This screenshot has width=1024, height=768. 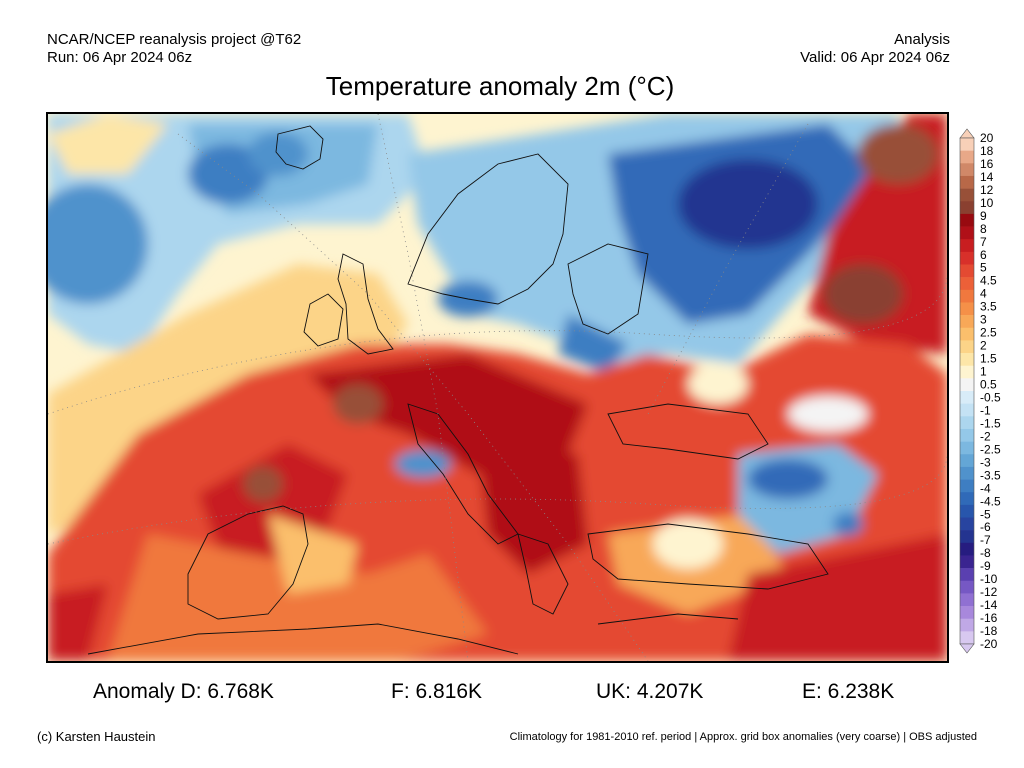 What do you see at coordinates (989, 592) in the screenshot?
I see `colorbar-tick-label: -12` at bounding box center [989, 592].